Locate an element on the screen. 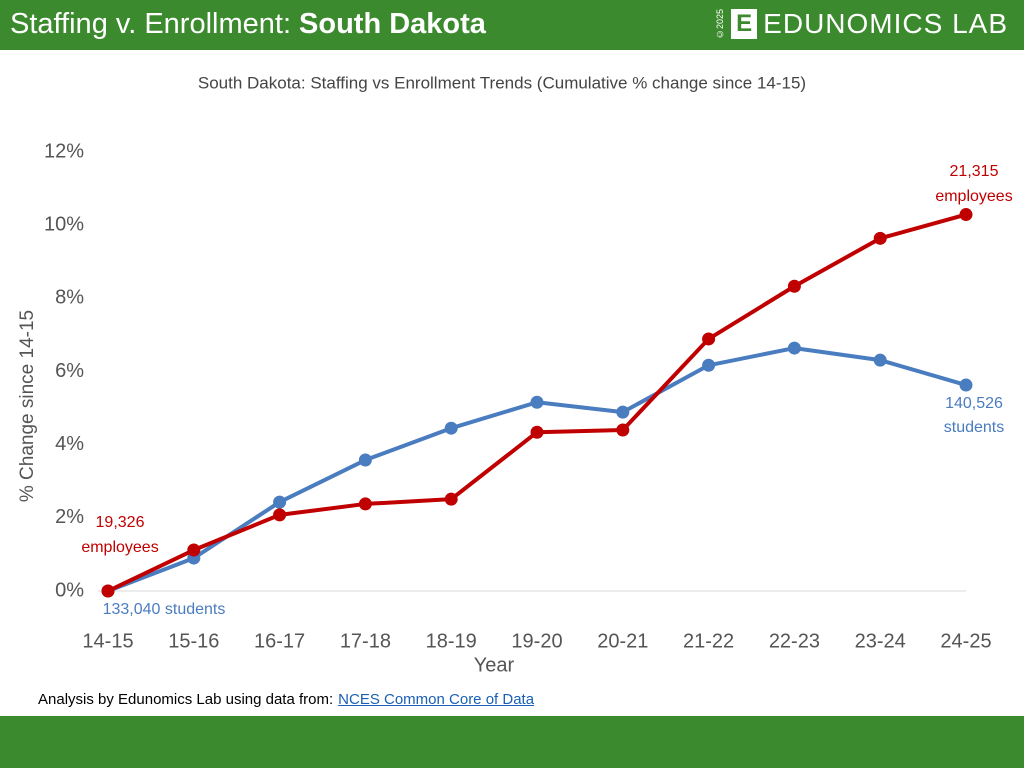  title-bold: South Dakota is located at coordinates (392, 24).